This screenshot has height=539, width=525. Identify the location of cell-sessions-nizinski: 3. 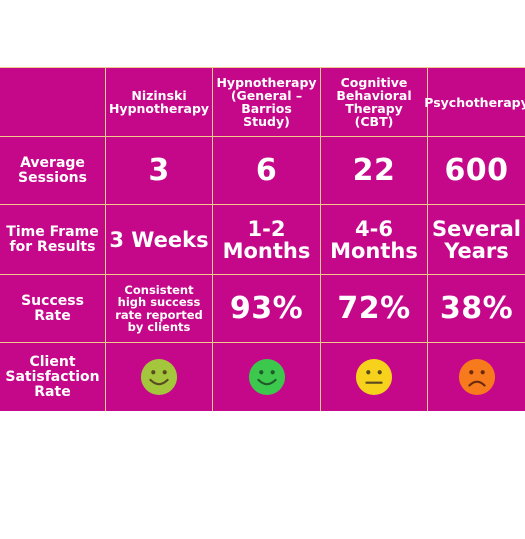
(159, 171).